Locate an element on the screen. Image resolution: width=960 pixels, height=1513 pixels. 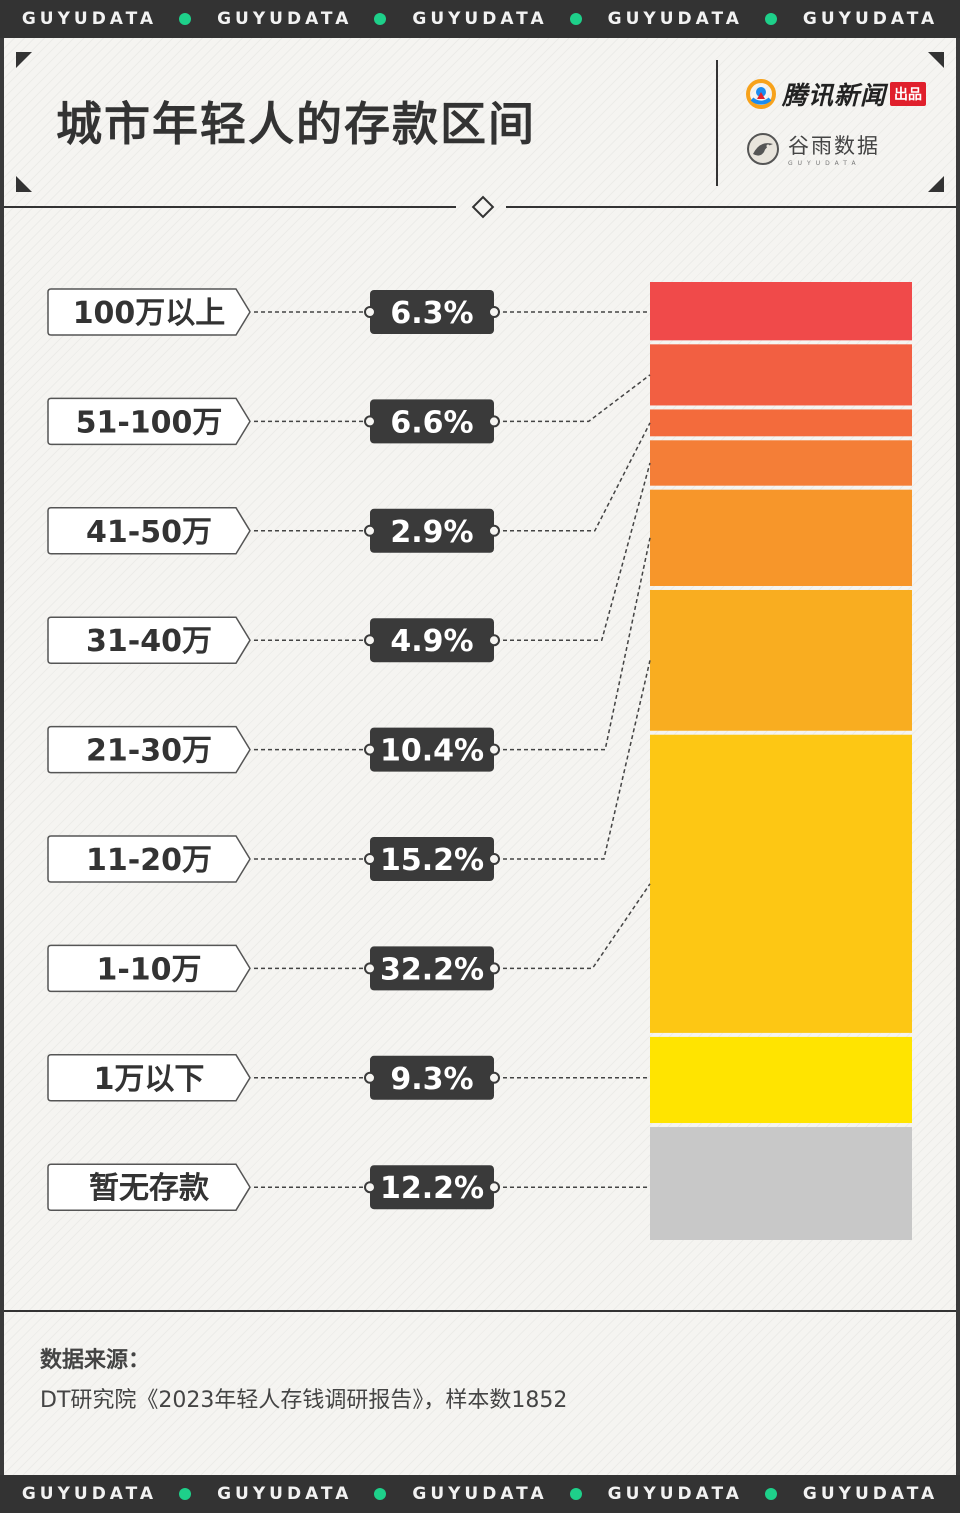
category-label: 51-100万 is located at coordinates (149, 422).